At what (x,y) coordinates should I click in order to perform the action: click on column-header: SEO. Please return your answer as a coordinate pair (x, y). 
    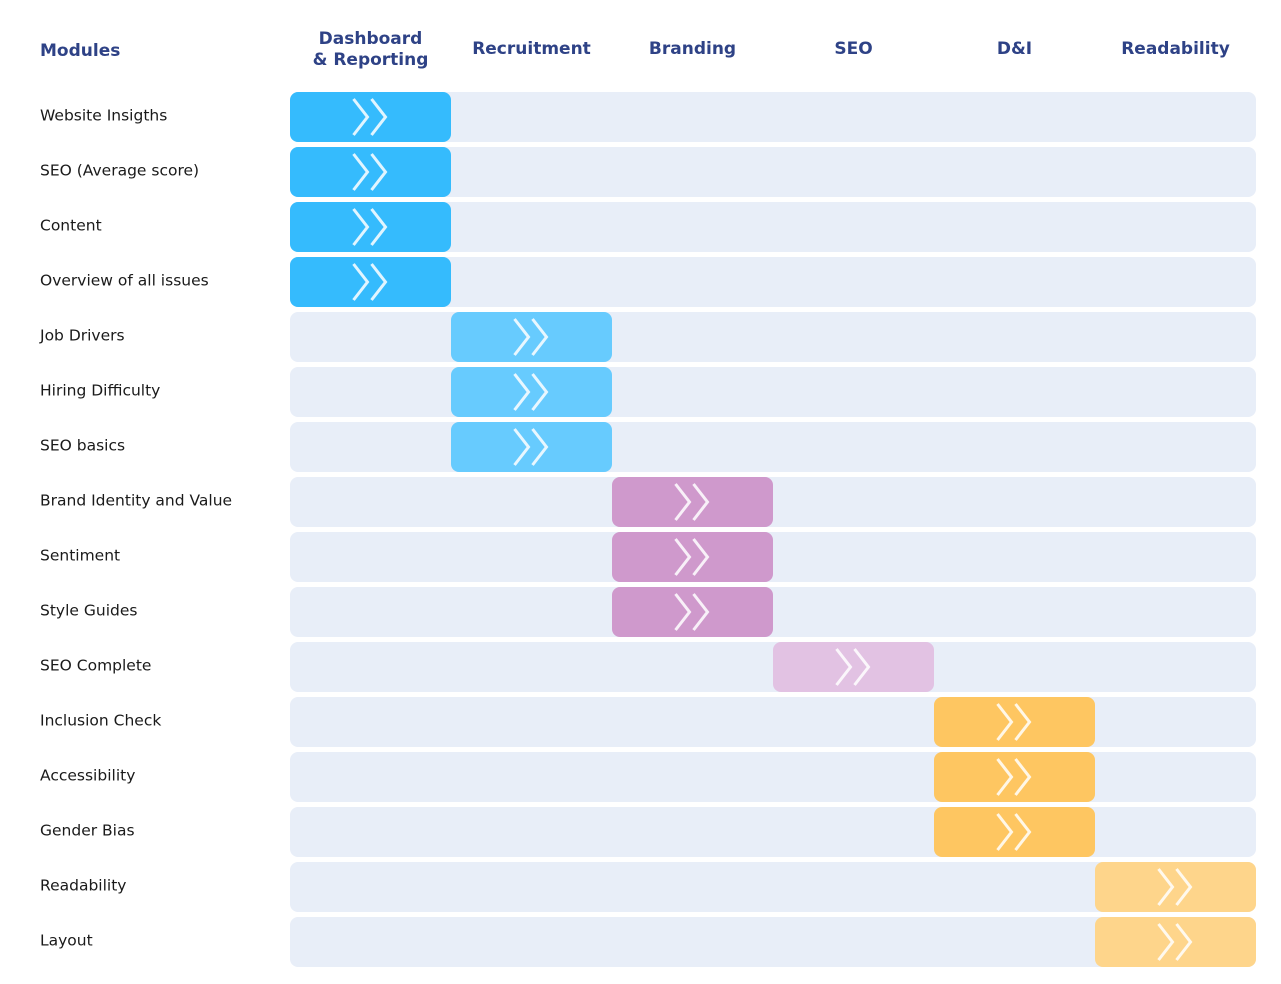
    Looking at the image, I should click on (853, 49).